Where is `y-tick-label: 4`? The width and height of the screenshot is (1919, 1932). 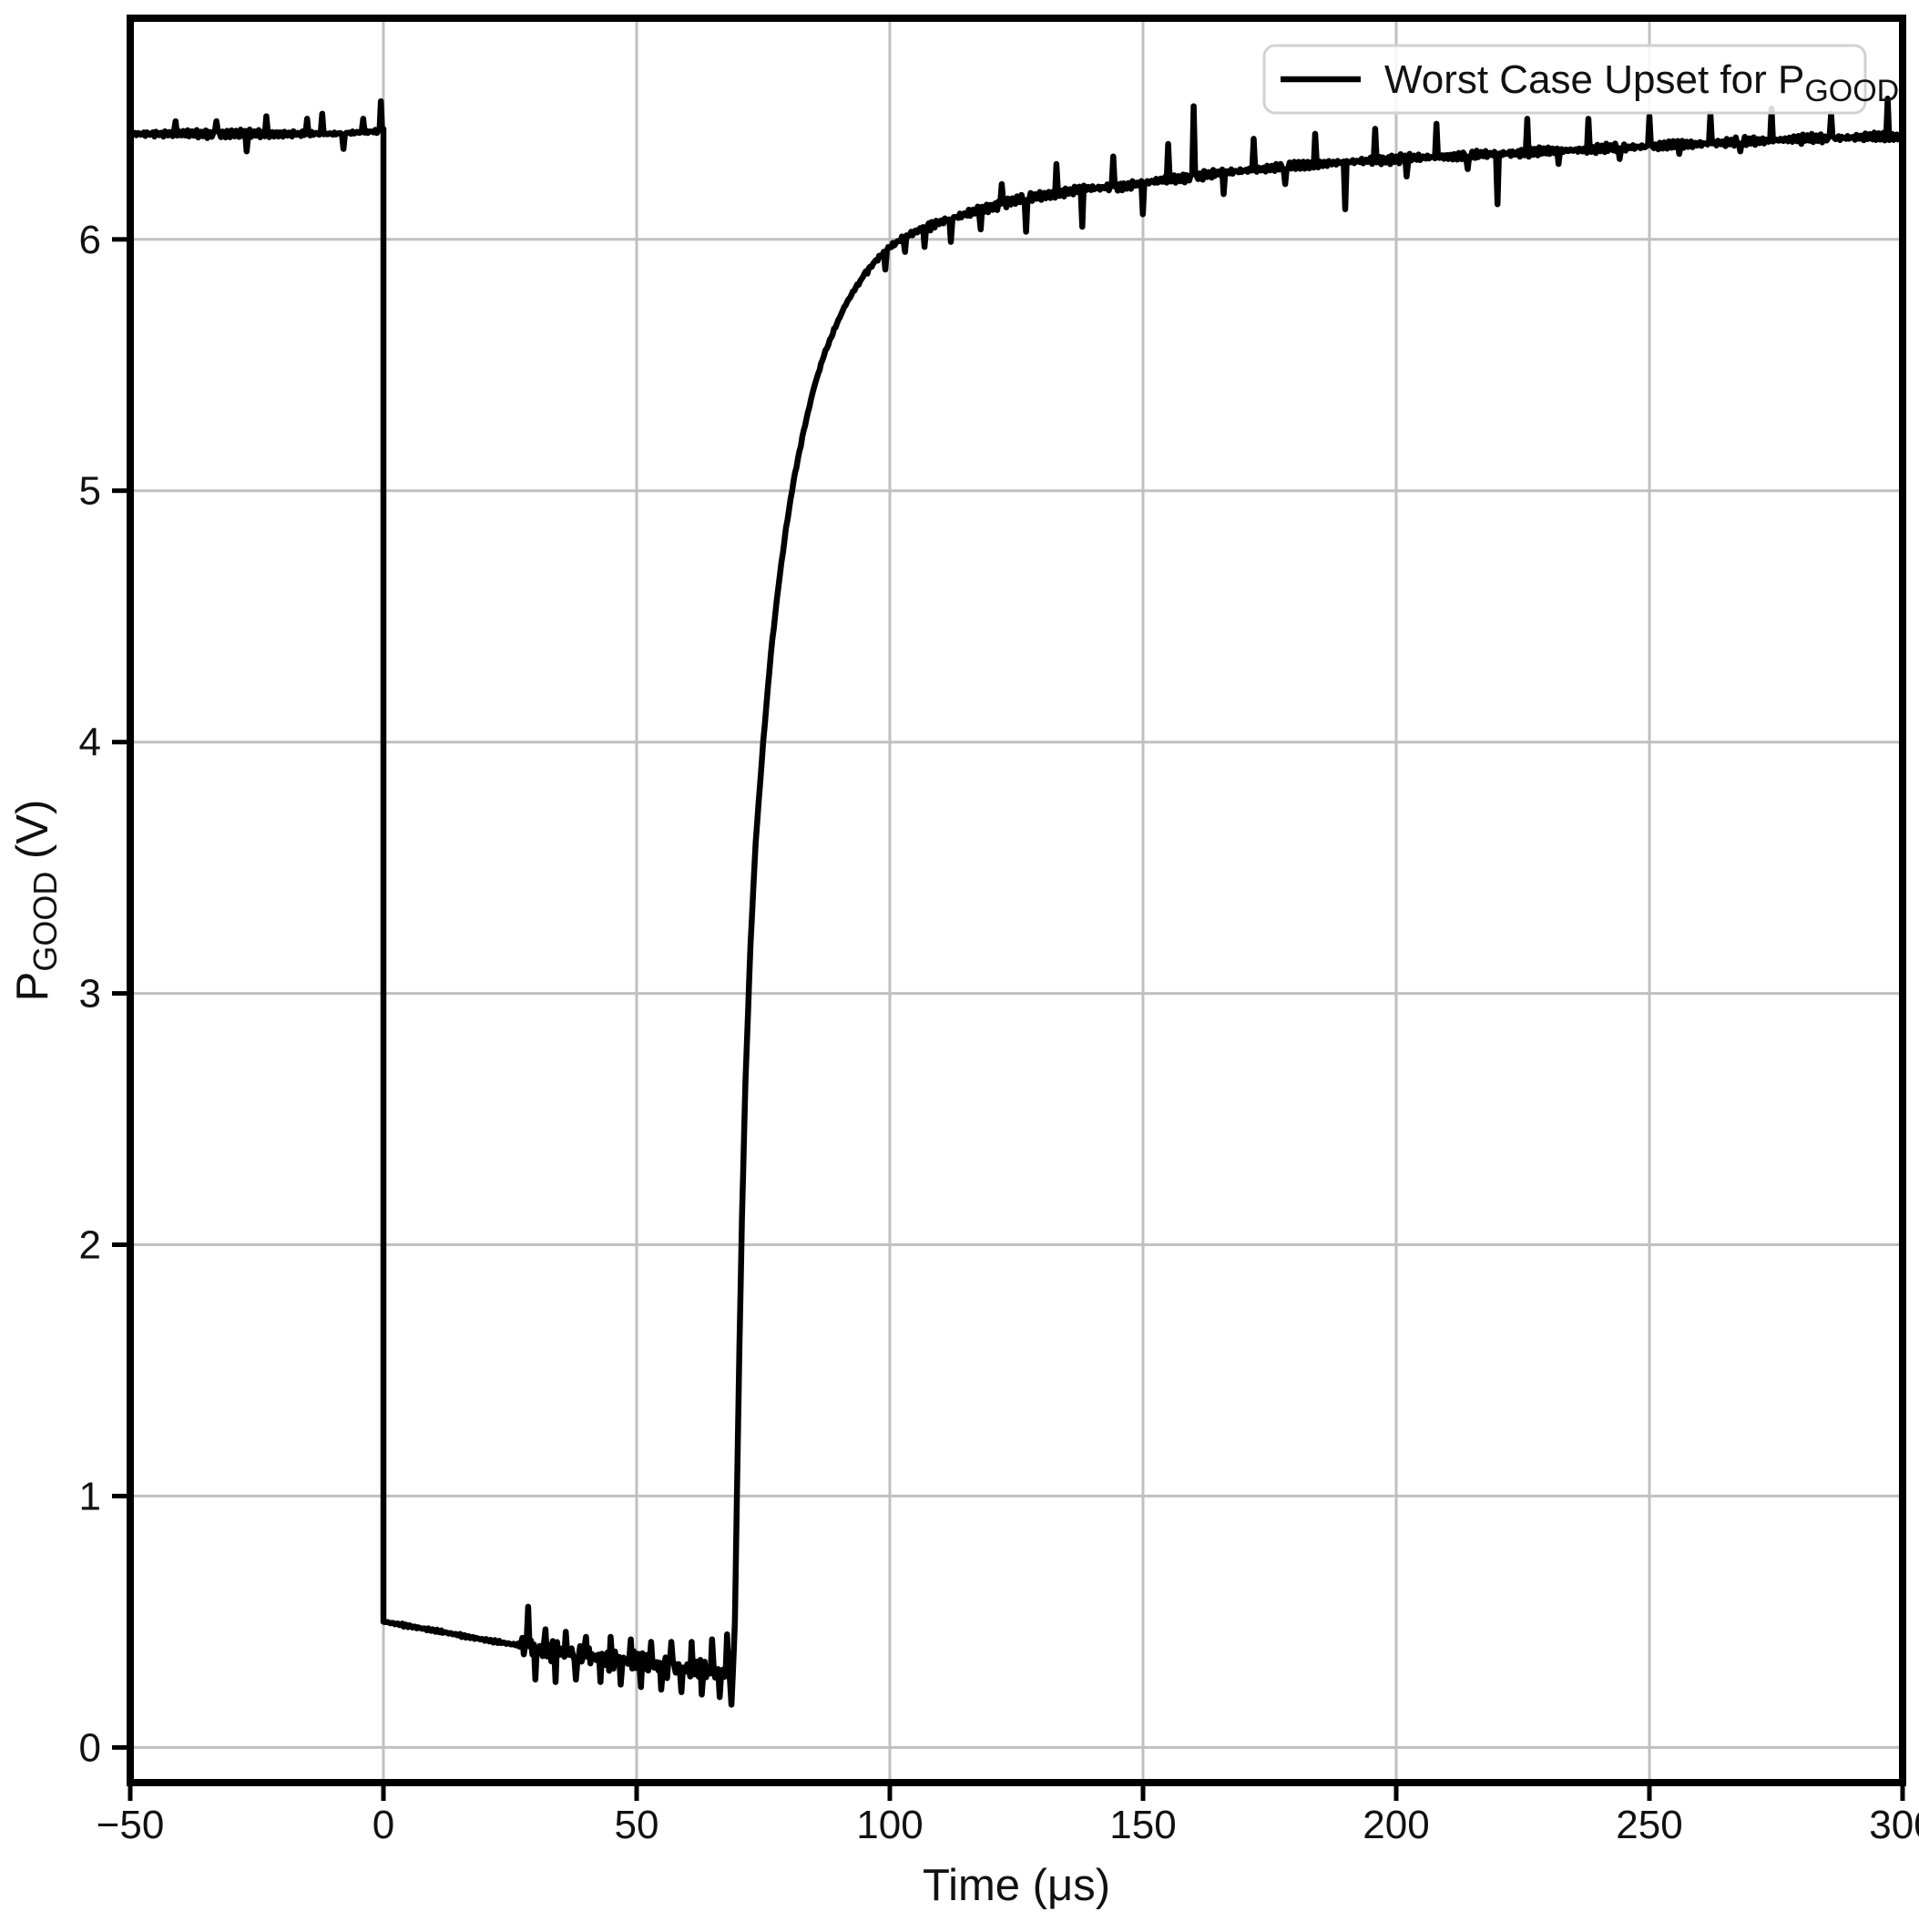 y-tick-label: 4 is located at coordinates (90, 743).